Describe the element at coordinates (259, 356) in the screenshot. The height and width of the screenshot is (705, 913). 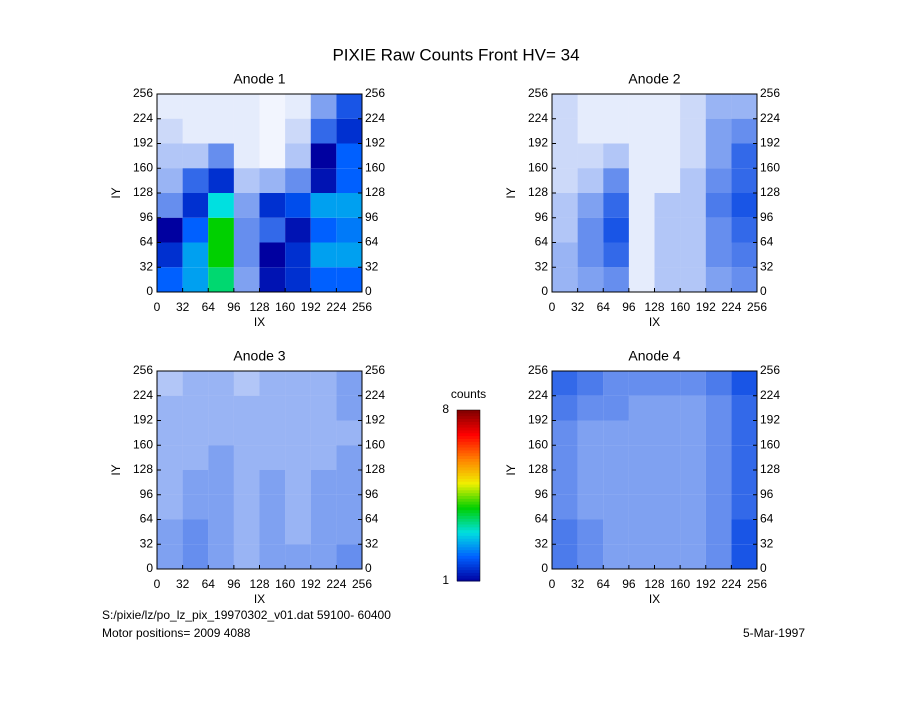
I see `panel-title: Anode 3` at that location.